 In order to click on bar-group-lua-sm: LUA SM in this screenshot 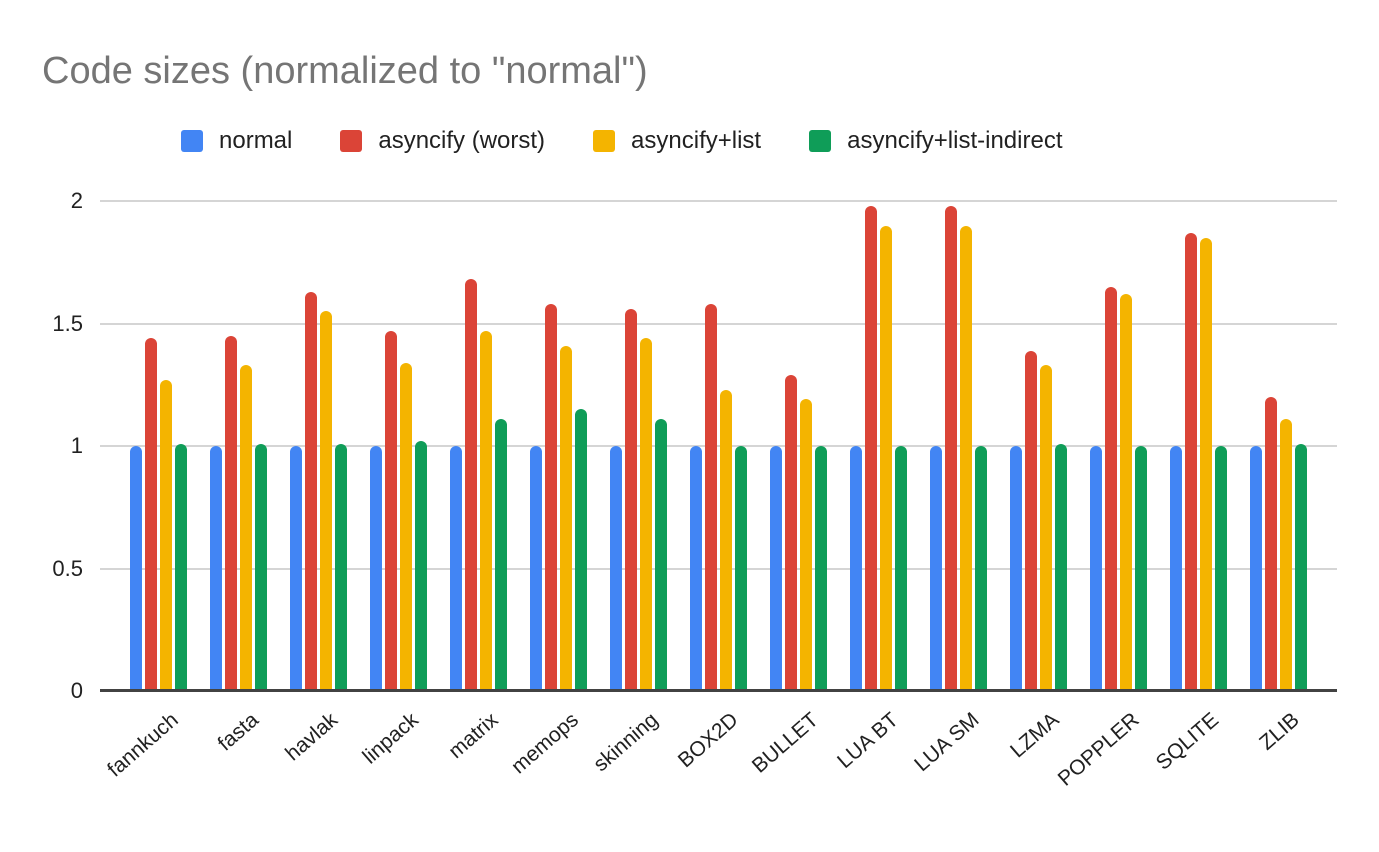, I will do `click(954, 488)`.